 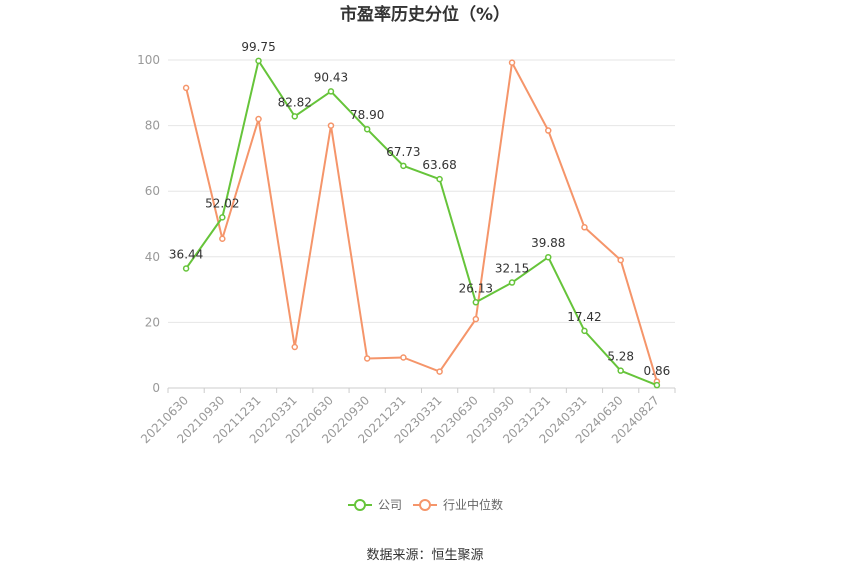 What do you see at coordinates (367, 115) in the screenshot?
I see `data-label: 78.90` at bounding box center [367, 115].